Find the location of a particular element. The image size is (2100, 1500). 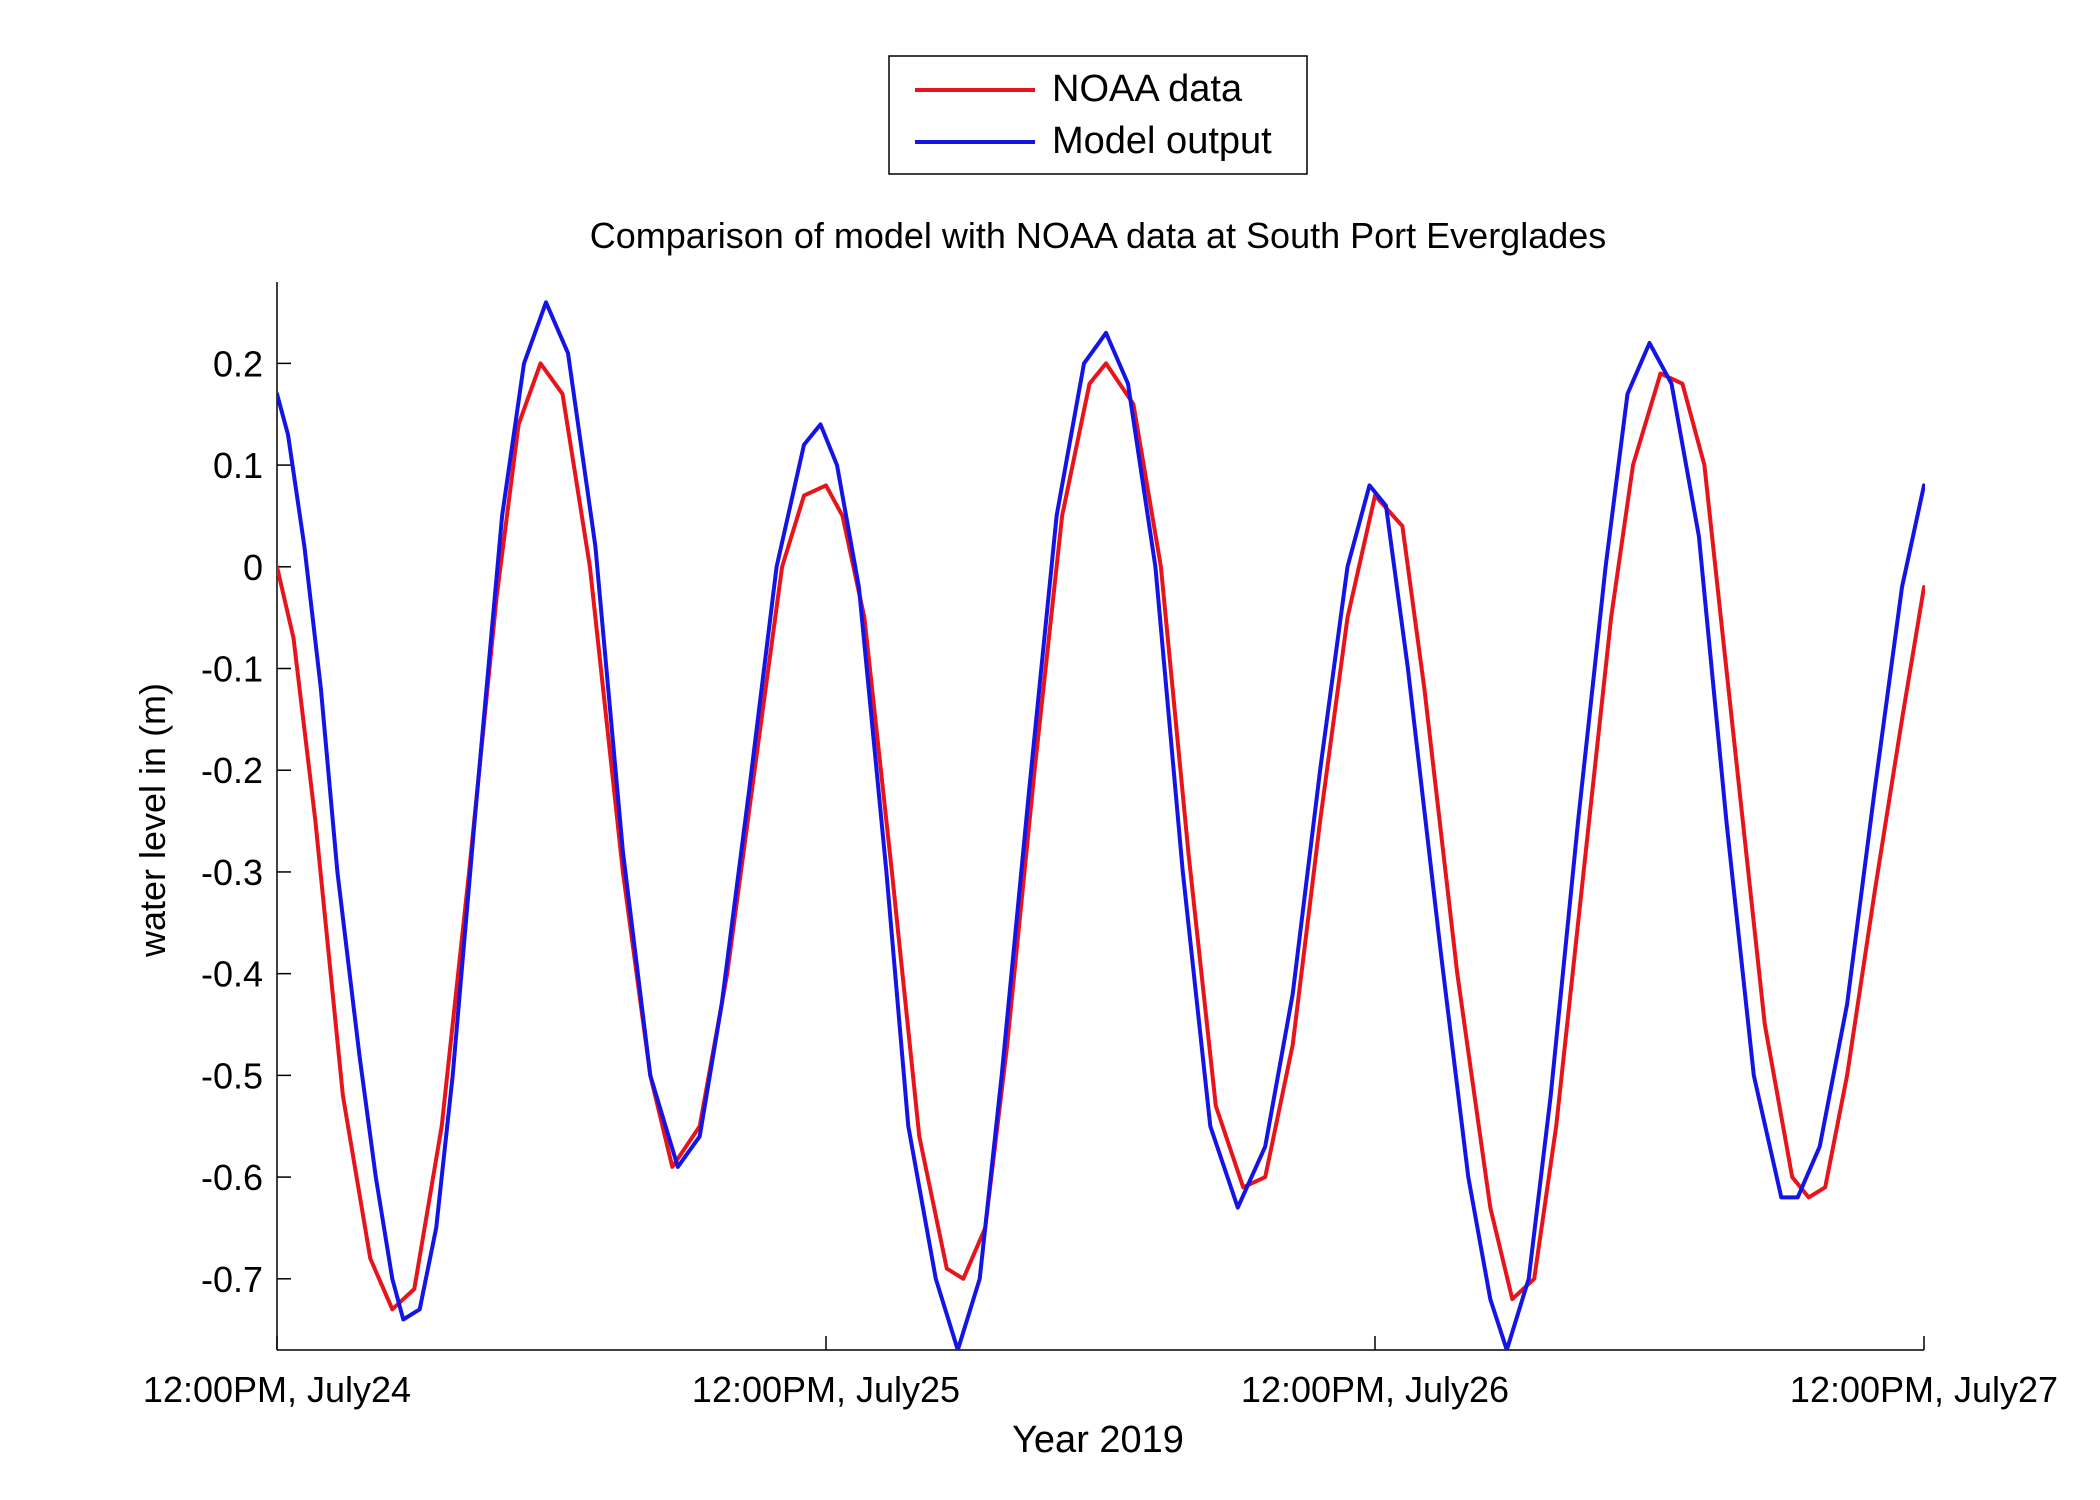

legend: NOAA data Model output is located at coordinates (1098, 115).